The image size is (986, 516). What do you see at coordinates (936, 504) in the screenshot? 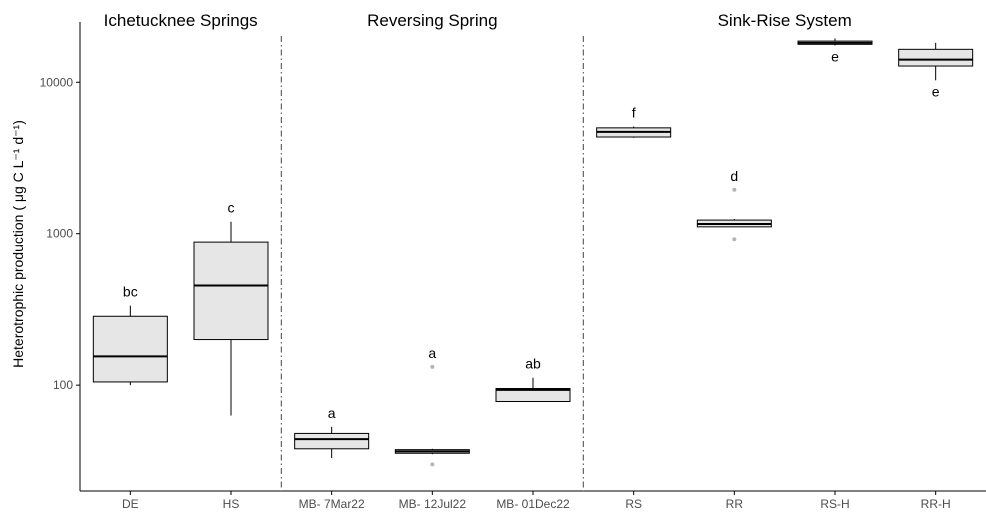
I see `x-tick-label-rr-h: RR-H` at bounding box center [936, 504].